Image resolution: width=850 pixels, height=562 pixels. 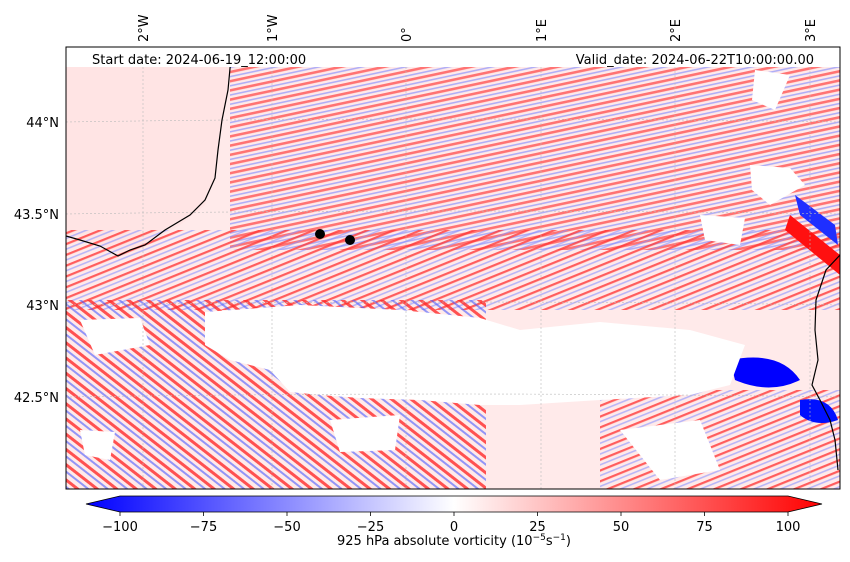 What do you see at coordinates (42, 123) in the screenshot?
I see `lat-label-44n: 44°N` at bounding box center [42, 123].